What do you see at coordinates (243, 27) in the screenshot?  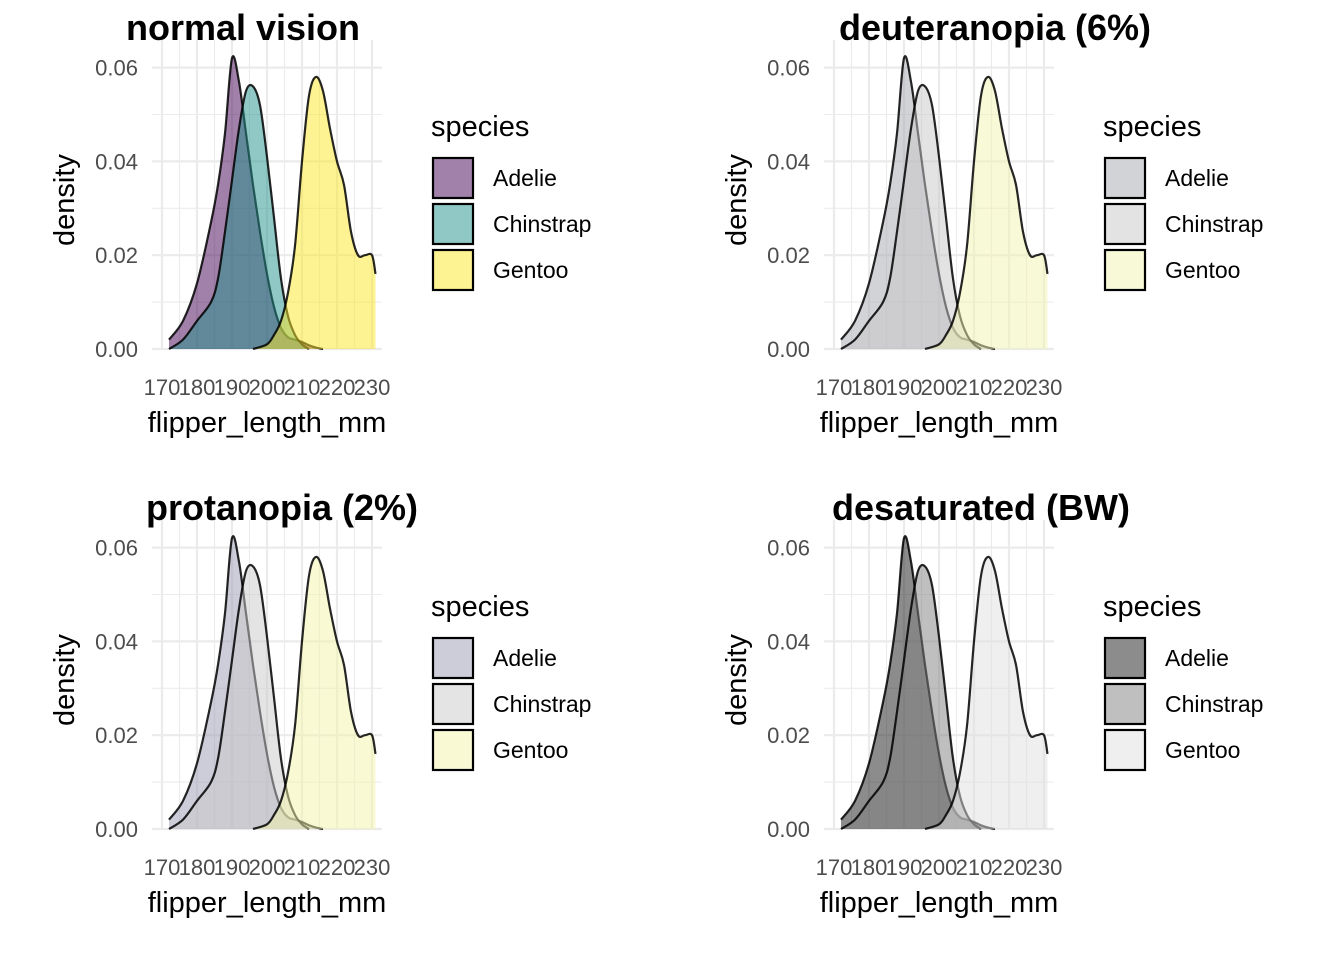 I see `chart-title: normal vision` at bounding box center [243, 27].